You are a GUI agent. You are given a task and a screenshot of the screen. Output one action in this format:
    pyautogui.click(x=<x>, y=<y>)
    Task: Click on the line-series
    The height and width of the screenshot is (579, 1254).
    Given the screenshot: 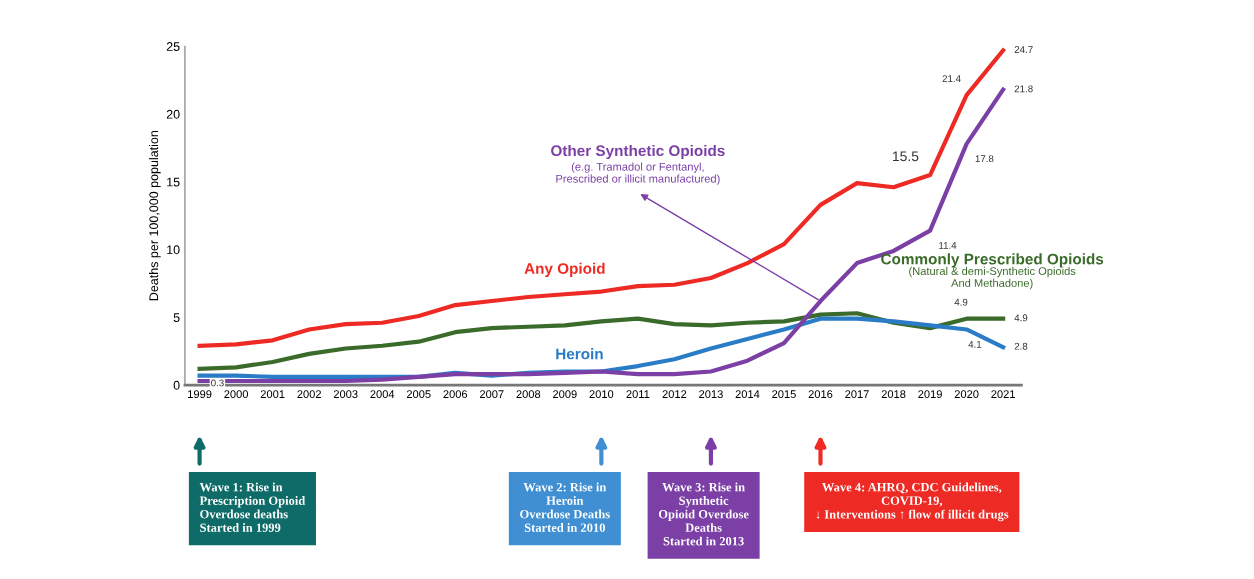 What is the action you would take?
    pyautogui.click(x=601, y=341)
    